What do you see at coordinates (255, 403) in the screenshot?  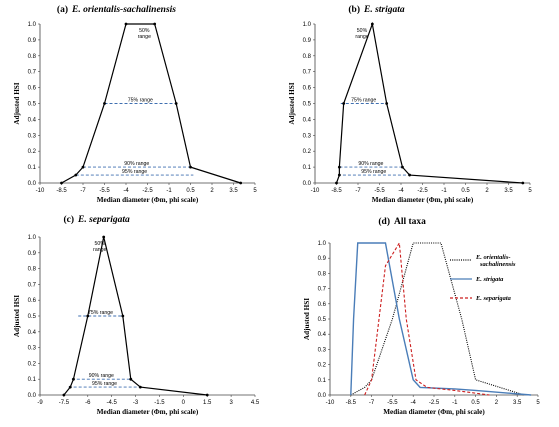 I see `x-tick-label: 4.5` at bounding box center [255, 403].